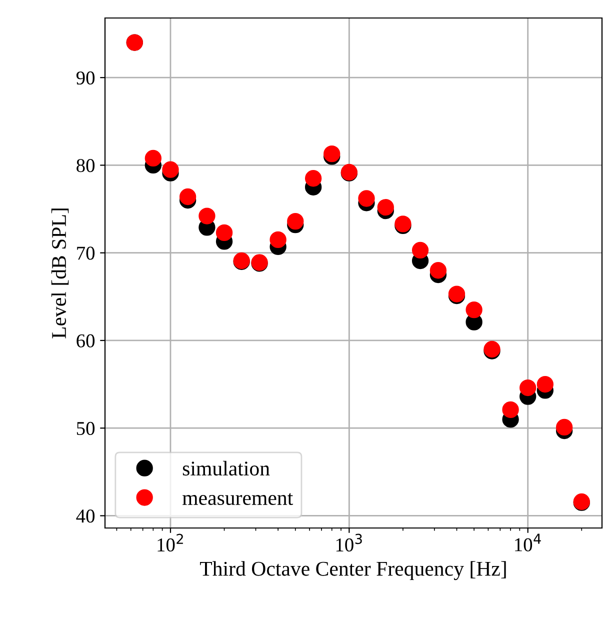 The image size is (614, 620). What do you see at coordinates (85, 341) in the screenshot?
I see `y-tick-label: 60` at bounding box center [85, 341].